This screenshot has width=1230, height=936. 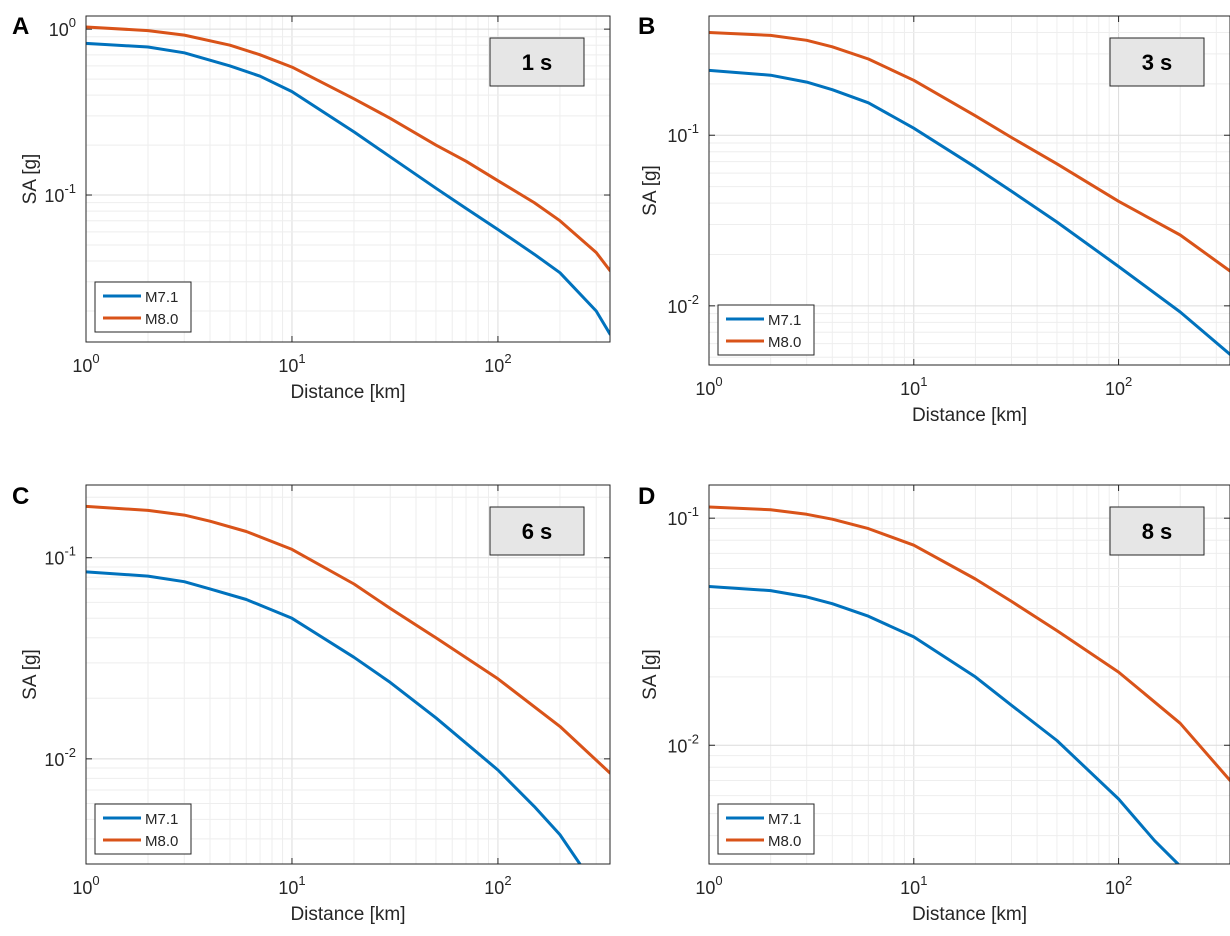 What do you see at coordinates (1157, 531) in the screenshot?
I see `period-label: 8 s` at bounding box center [1157, 531].